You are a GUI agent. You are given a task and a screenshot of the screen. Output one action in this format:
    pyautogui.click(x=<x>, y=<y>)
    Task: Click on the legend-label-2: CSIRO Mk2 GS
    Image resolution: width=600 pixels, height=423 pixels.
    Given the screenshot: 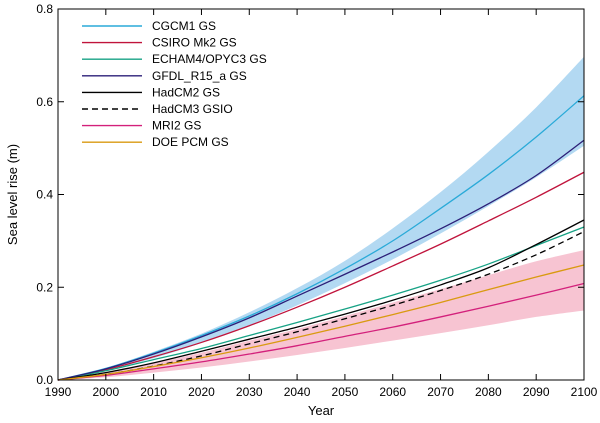 What is the action you would take?
    pyautogui.click(x=194, y=43)
    